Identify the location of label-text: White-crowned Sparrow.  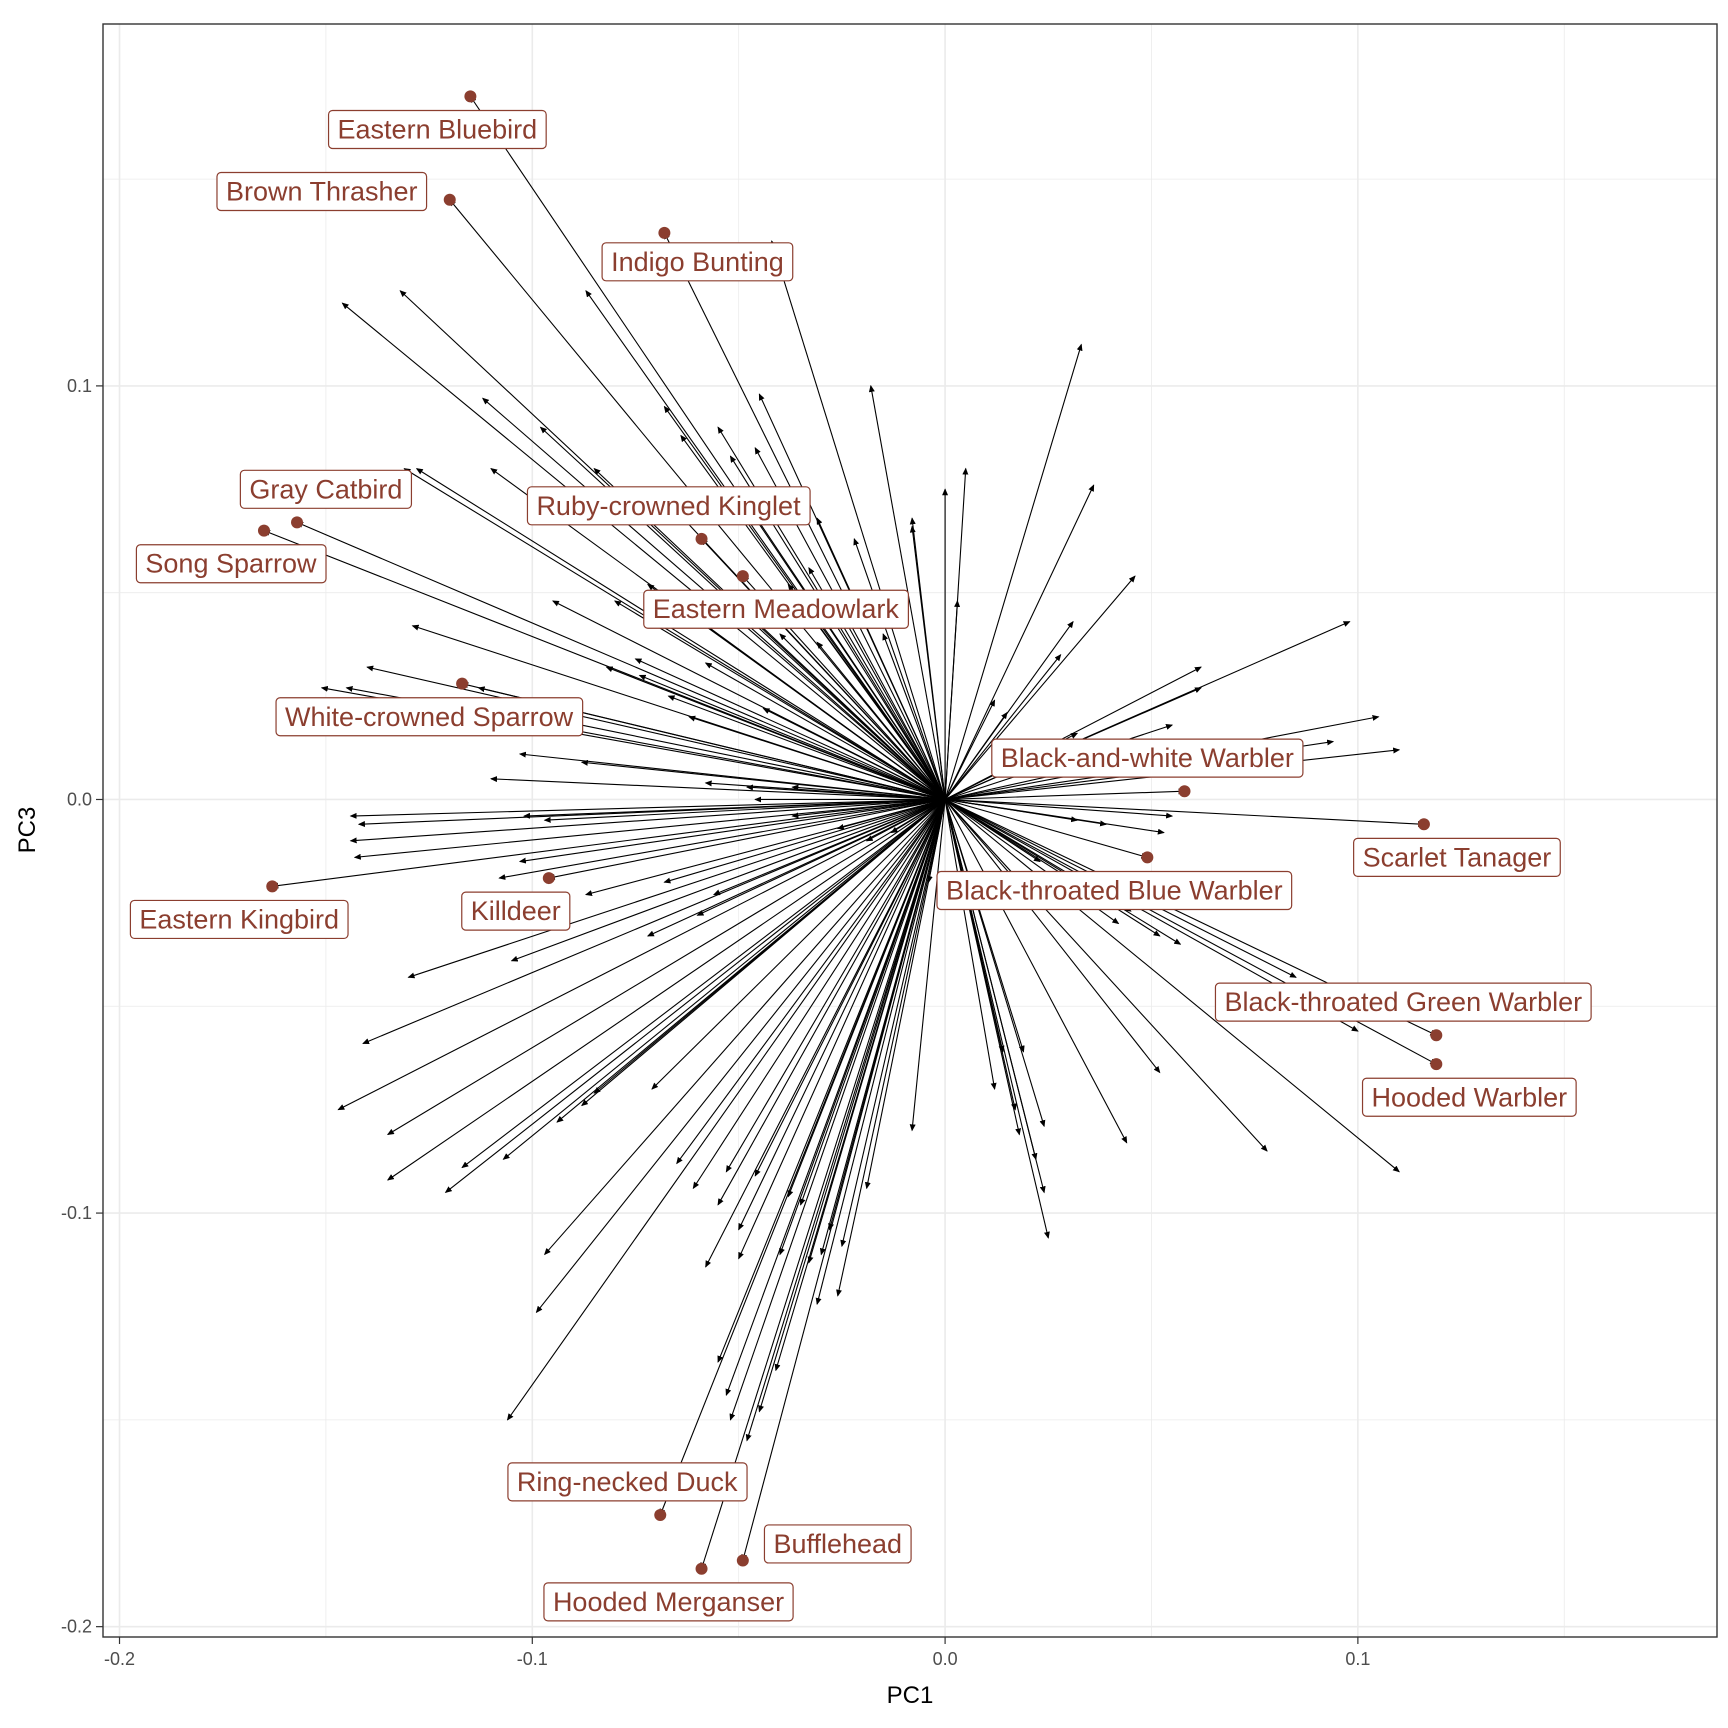
(429, 717).